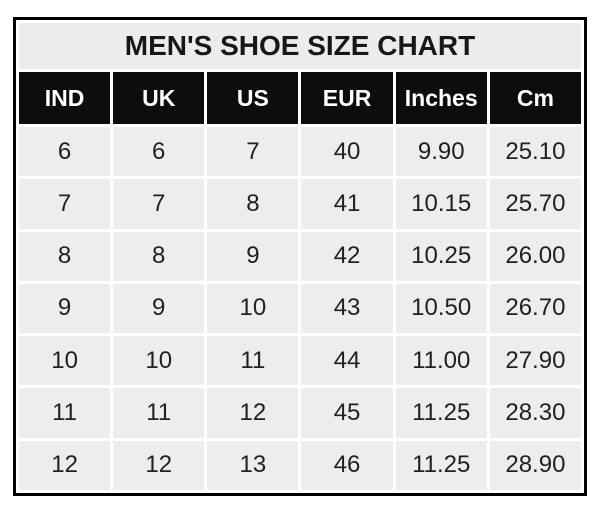 The image size is (605, 521). What do you see at coordinates (535, 465) in the screenshot?
I see `table-cell: 28.90` at bounding box center [535, 465].